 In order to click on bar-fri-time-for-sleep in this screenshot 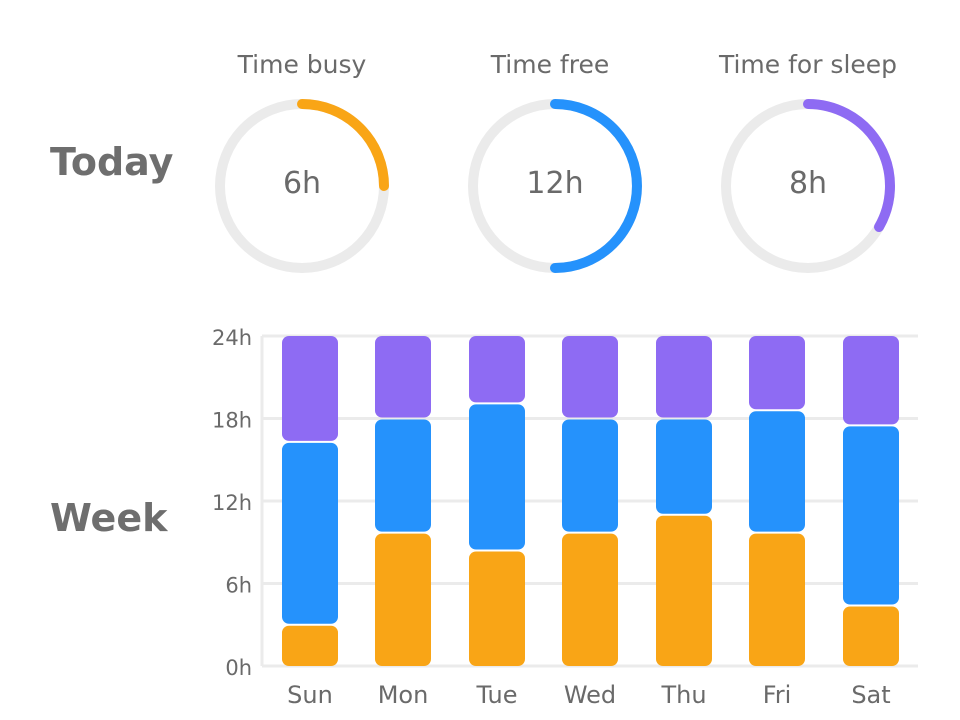, I will do `click(777, 373)`.